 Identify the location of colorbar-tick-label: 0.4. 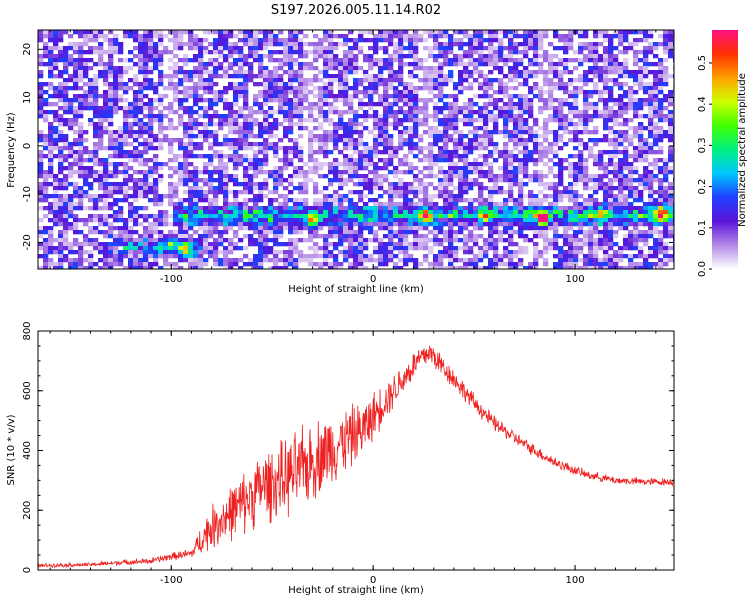
(702, 104).